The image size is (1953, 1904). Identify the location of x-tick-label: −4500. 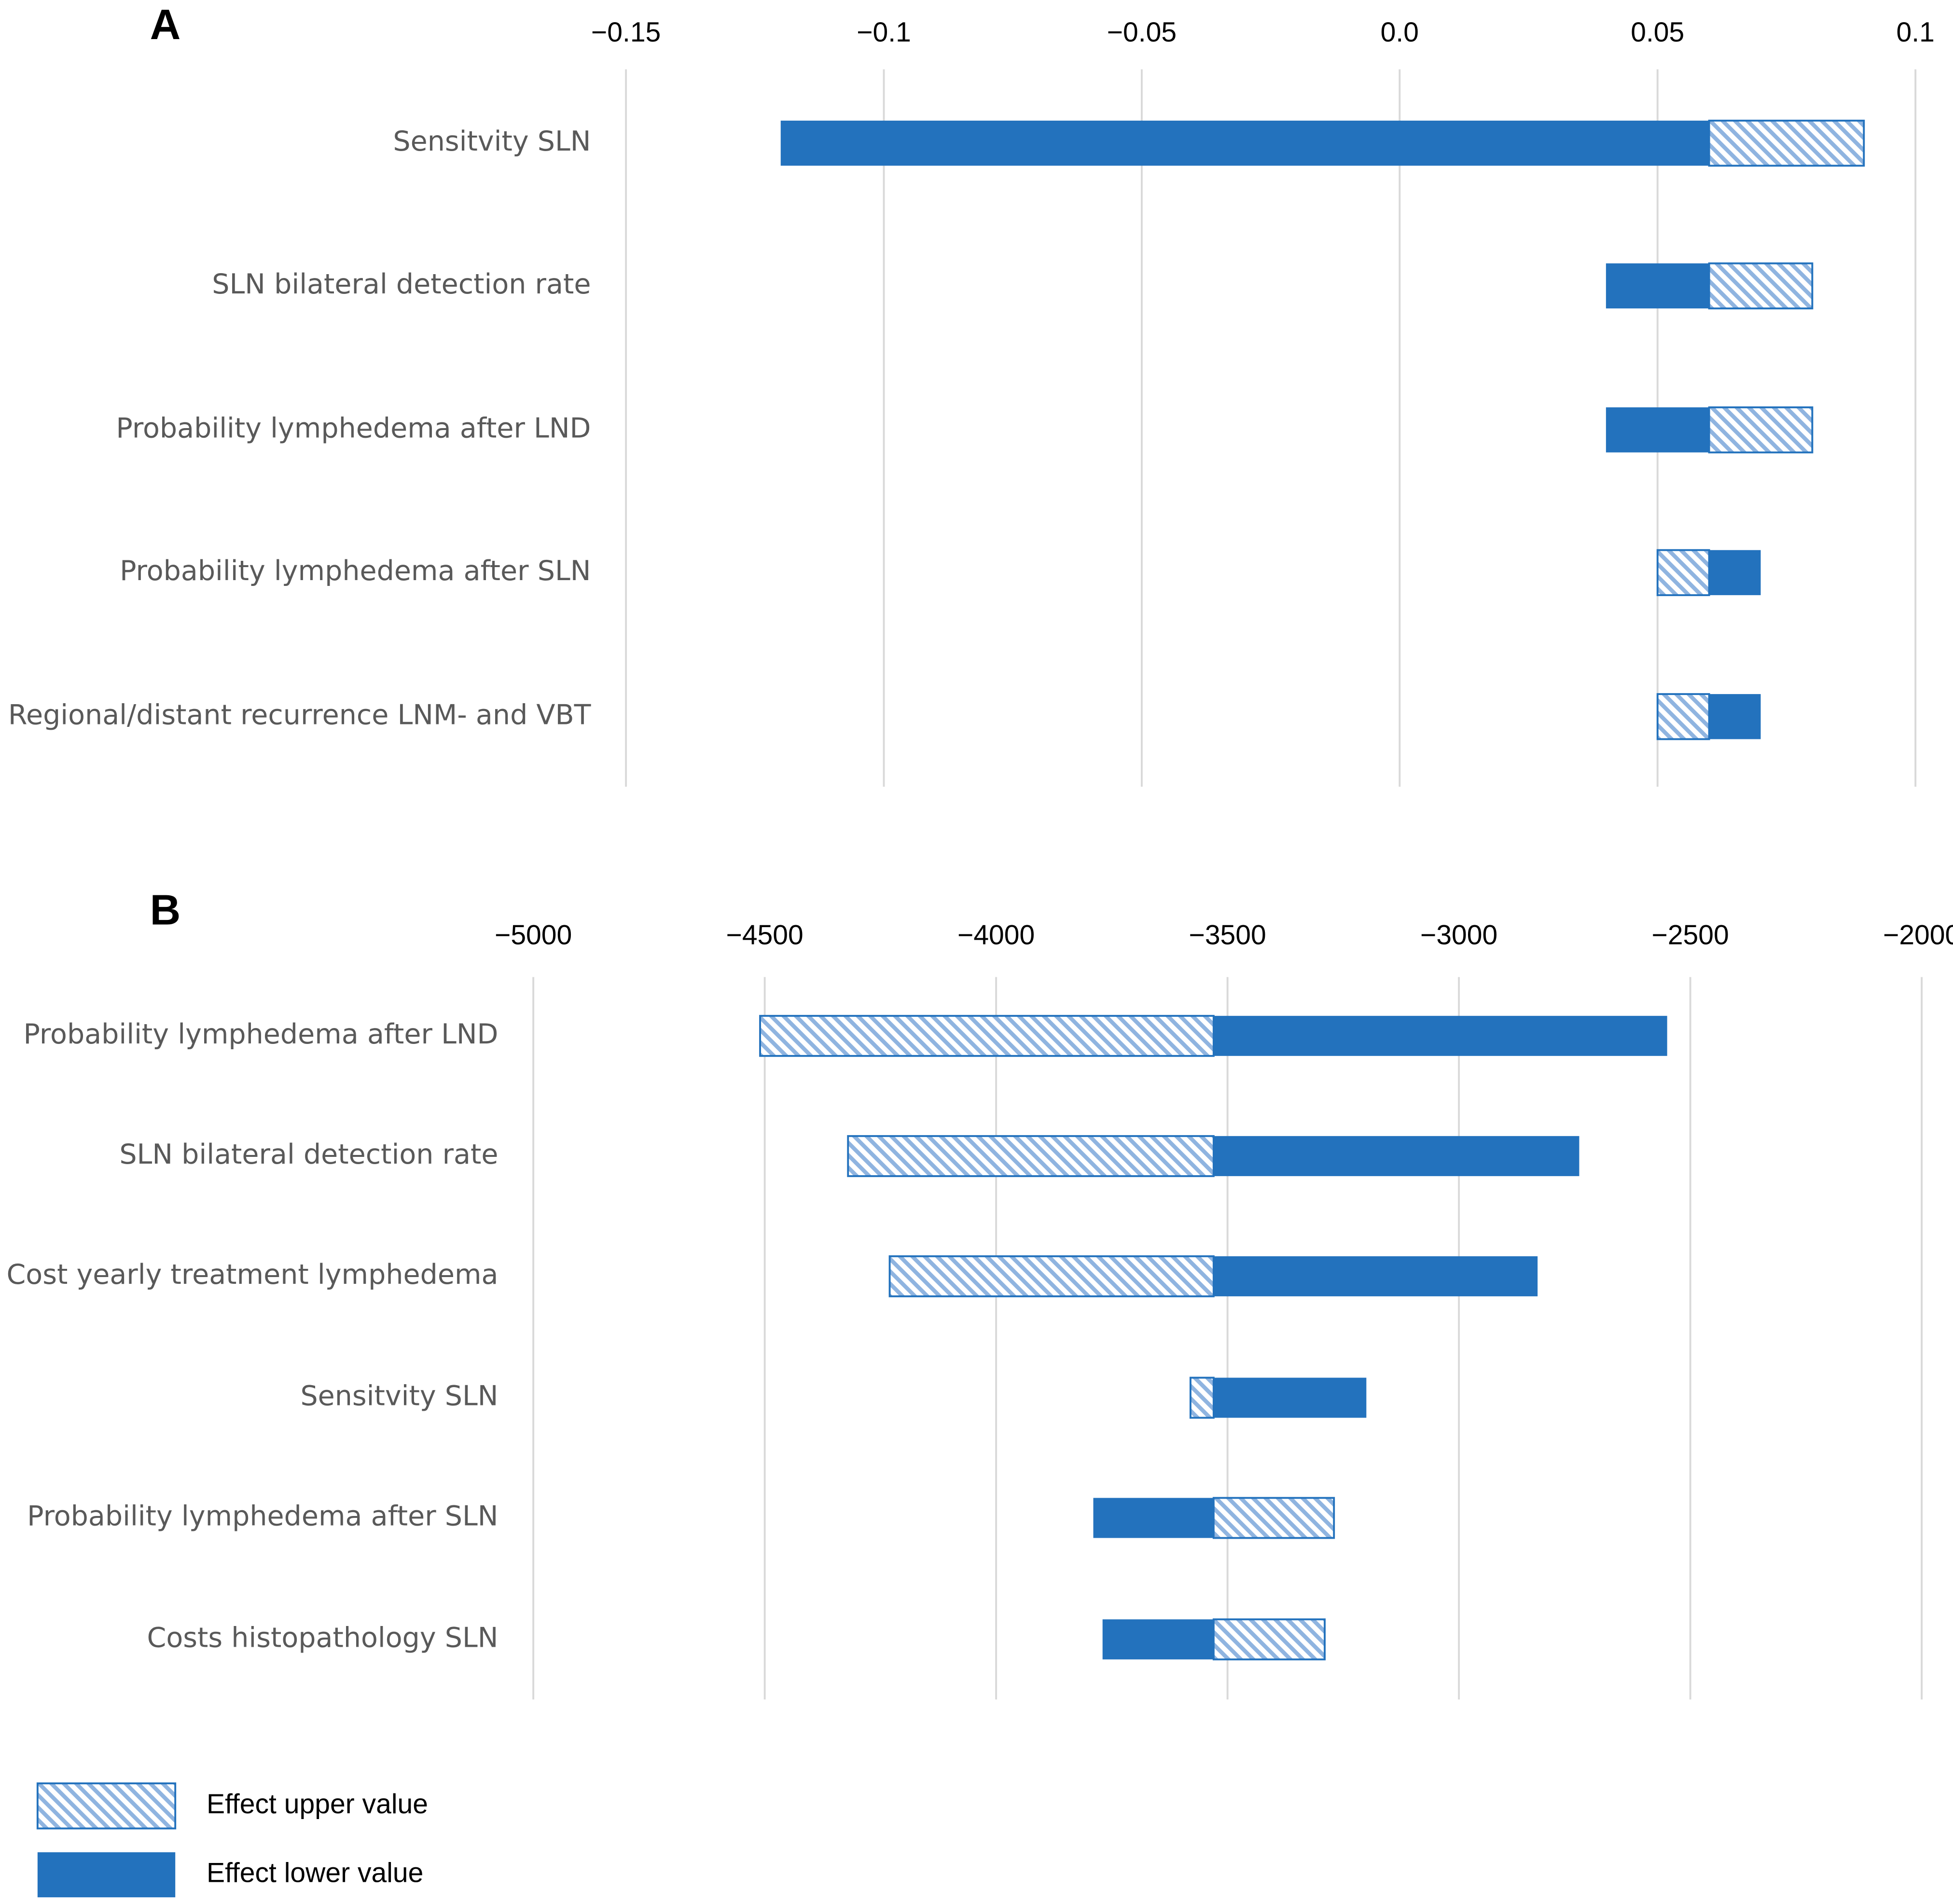
(764, 934).